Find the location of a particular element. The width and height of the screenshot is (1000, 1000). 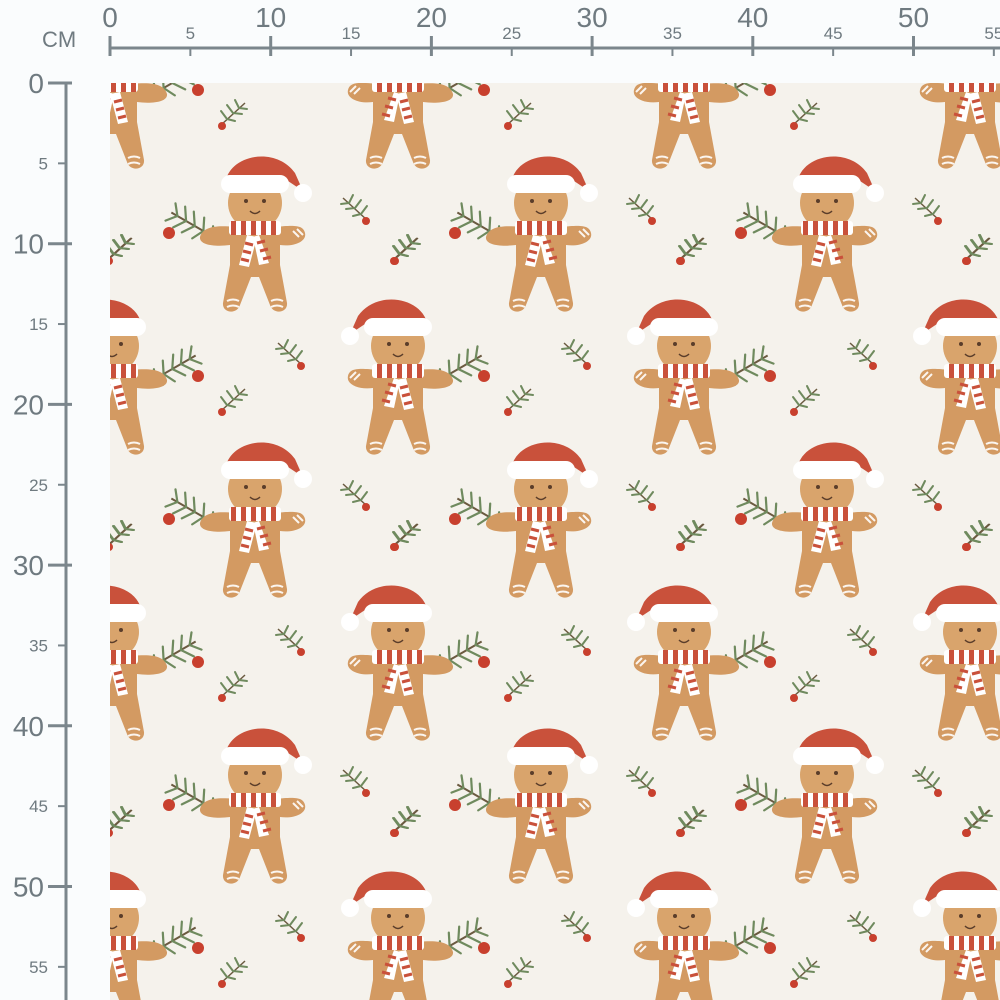

unit-label: CM is located at coordinates (59, 39).